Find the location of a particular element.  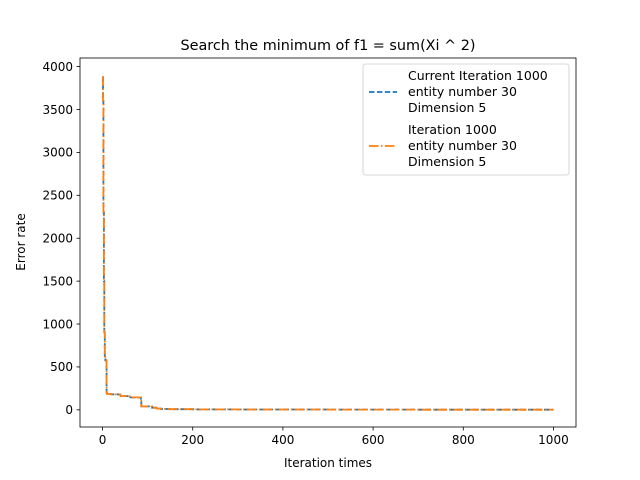

x-tick-label: 200 is located at coordinates (192, 440).